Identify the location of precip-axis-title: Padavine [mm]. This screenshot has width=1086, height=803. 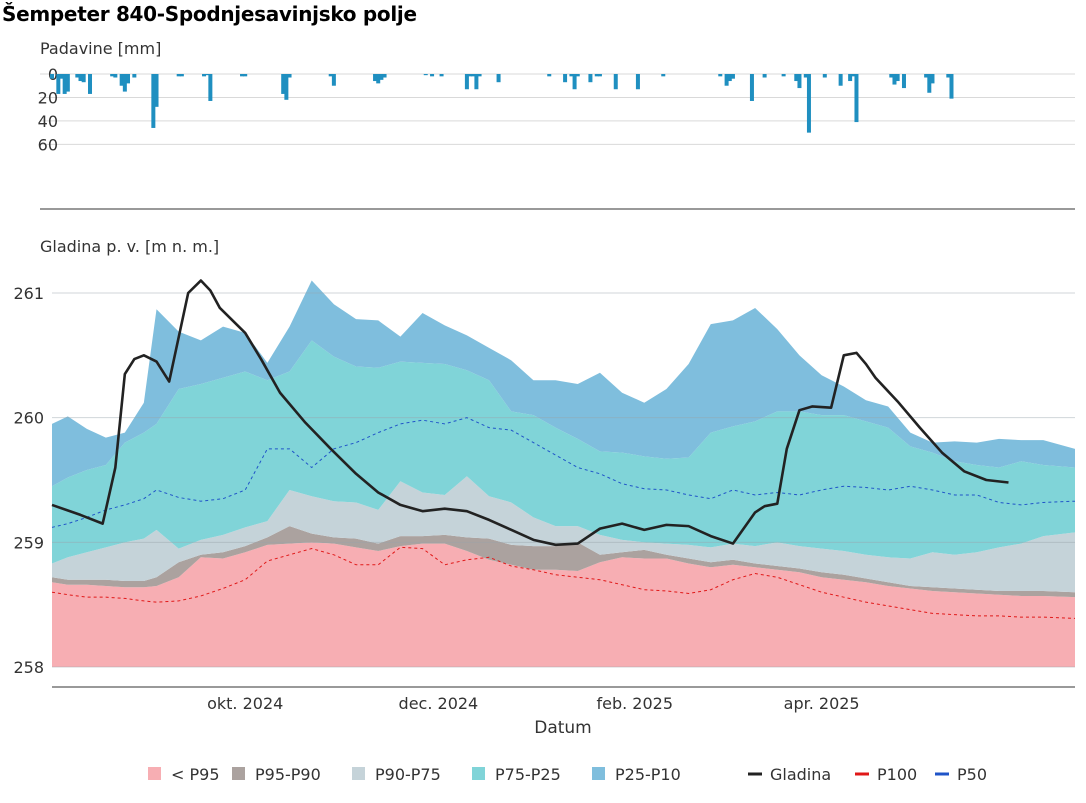
(100, 48).